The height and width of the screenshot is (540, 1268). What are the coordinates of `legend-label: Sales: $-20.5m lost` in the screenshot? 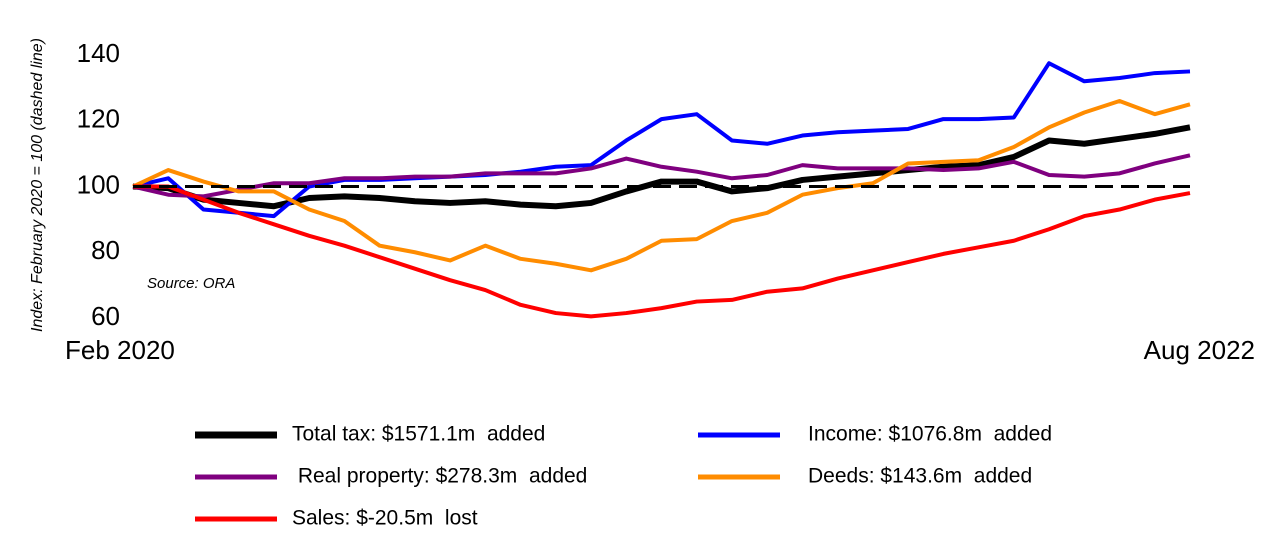 It's located at (385, 518).